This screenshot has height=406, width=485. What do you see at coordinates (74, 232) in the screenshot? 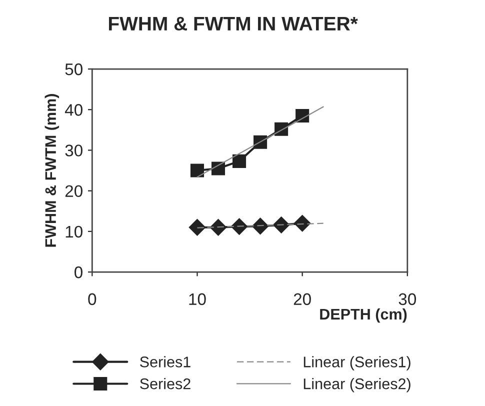
I see `y-tick-label: 10` at bounding box center [74, 232].